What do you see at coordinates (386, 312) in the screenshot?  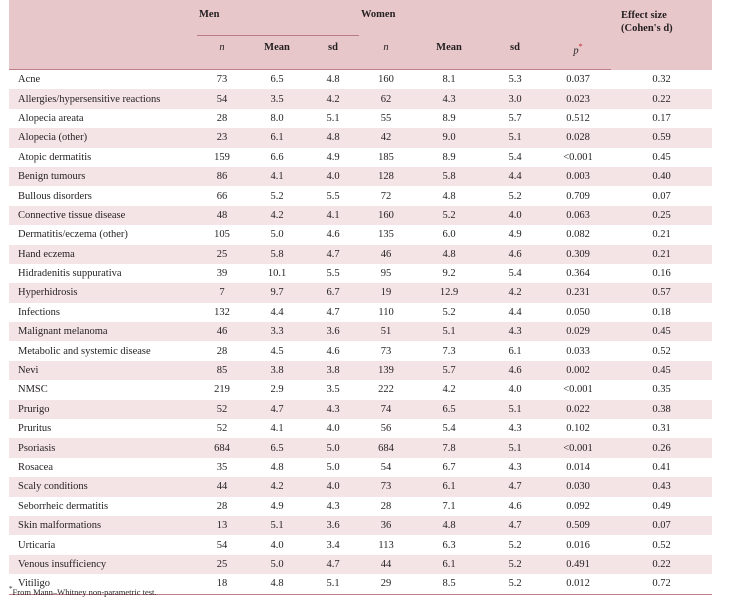 I see `cell-women-n: 110` at bounding box center [386, 312].